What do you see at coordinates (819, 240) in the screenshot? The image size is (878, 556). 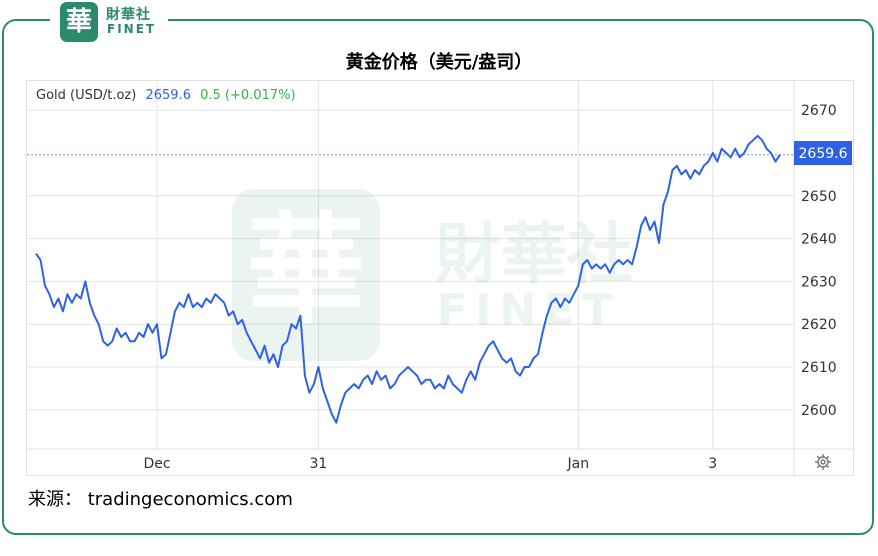 I see `y-tick-label: 2640` at bounding box center [819, 240].